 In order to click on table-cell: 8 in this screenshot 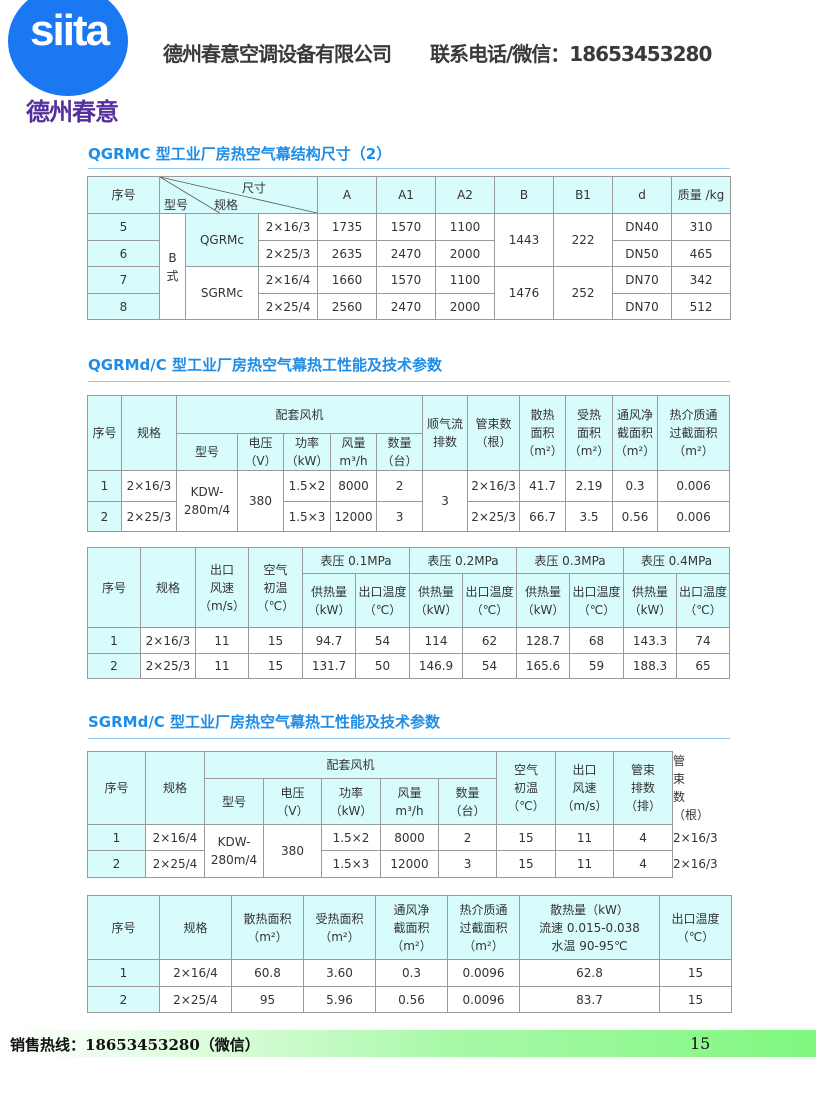, I will do `click(123, 306)`.